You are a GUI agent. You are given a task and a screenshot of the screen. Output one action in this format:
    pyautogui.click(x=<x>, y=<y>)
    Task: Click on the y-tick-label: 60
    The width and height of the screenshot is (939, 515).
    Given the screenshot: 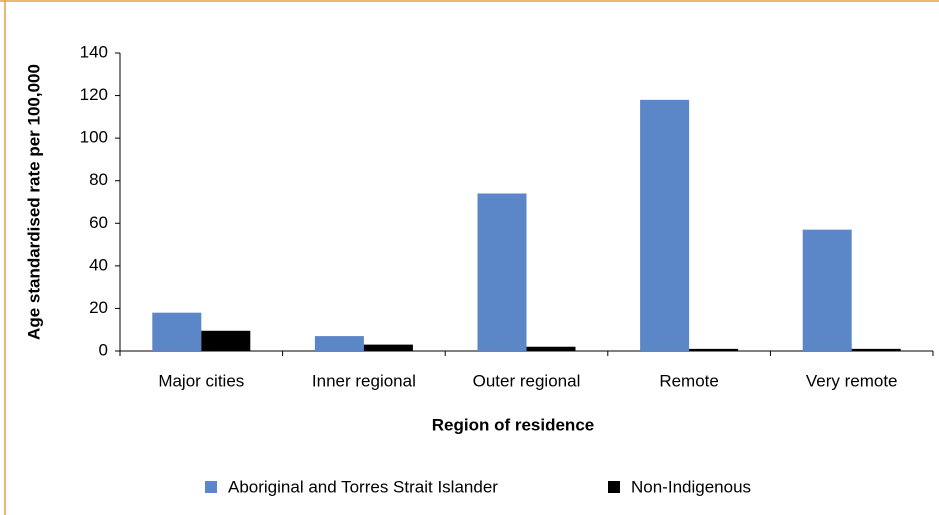 What is the action you would take?
    pyautogui.click(x=98, y=222)
    